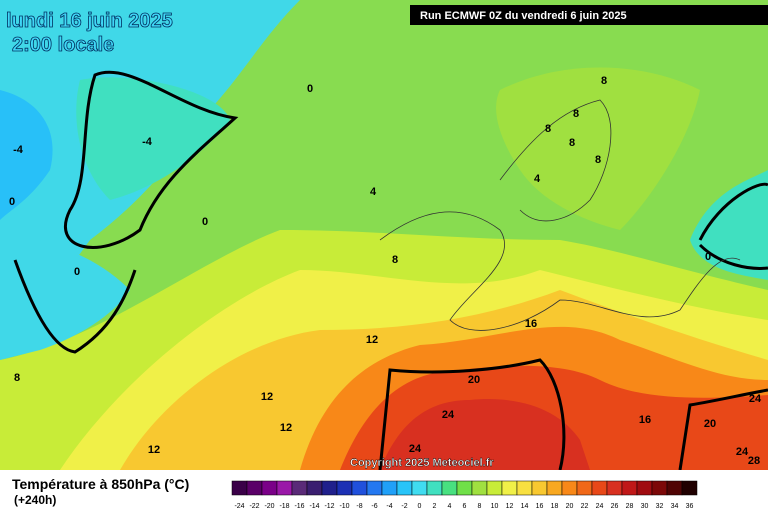  Describe the element at coordinates (269, 506) in the screenshot. I see `legend-label: -20` at that location.